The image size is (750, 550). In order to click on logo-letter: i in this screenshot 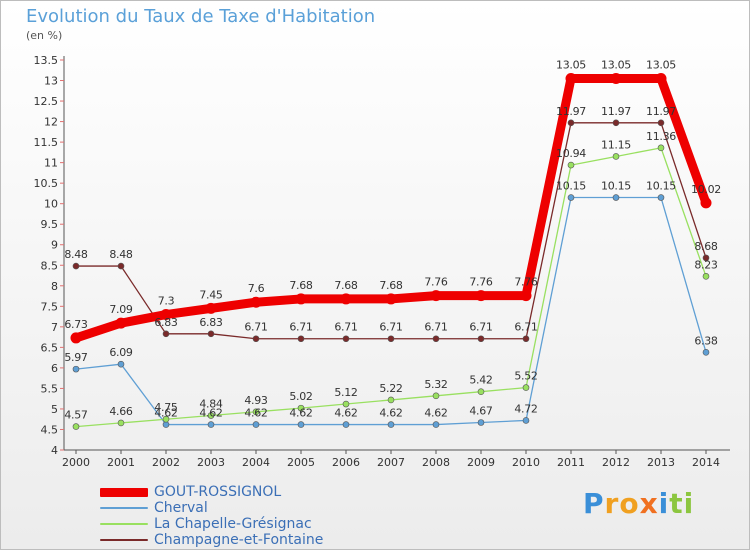, I will do `click(664, 503)`.